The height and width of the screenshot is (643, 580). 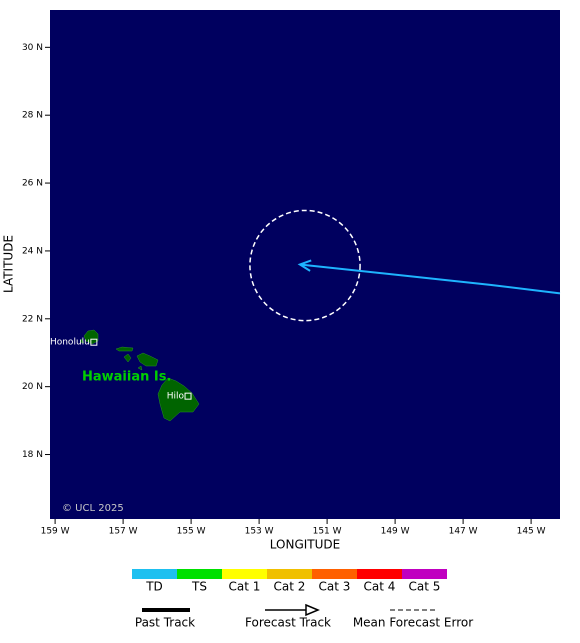 I want to click on category-label: Cat 3, so click(x=335, y=587).